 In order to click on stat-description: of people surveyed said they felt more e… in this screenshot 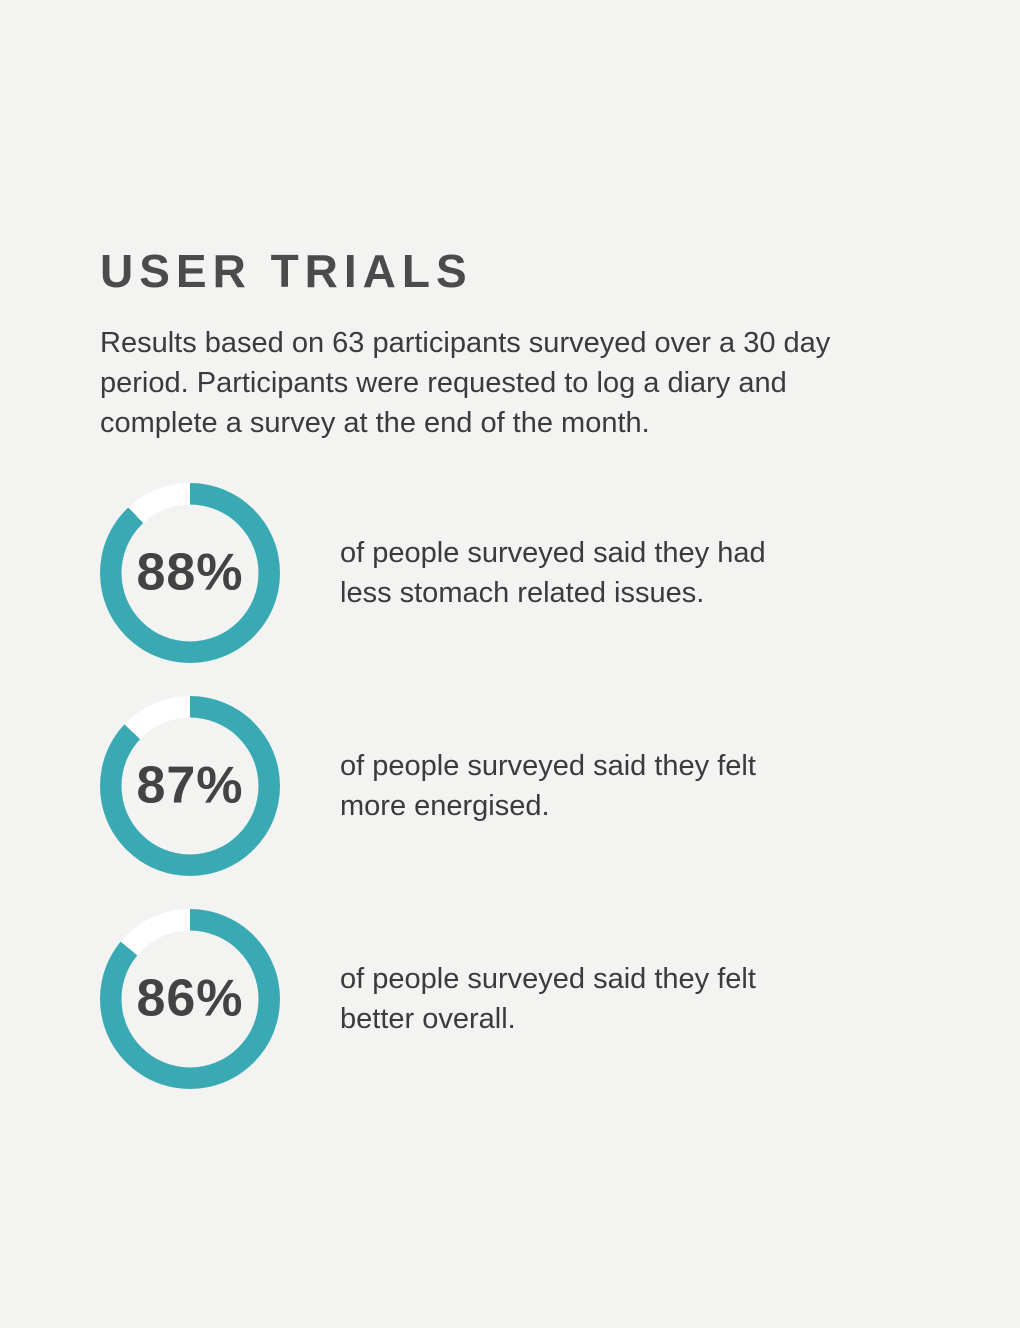, I will do `click(548, 785)`.